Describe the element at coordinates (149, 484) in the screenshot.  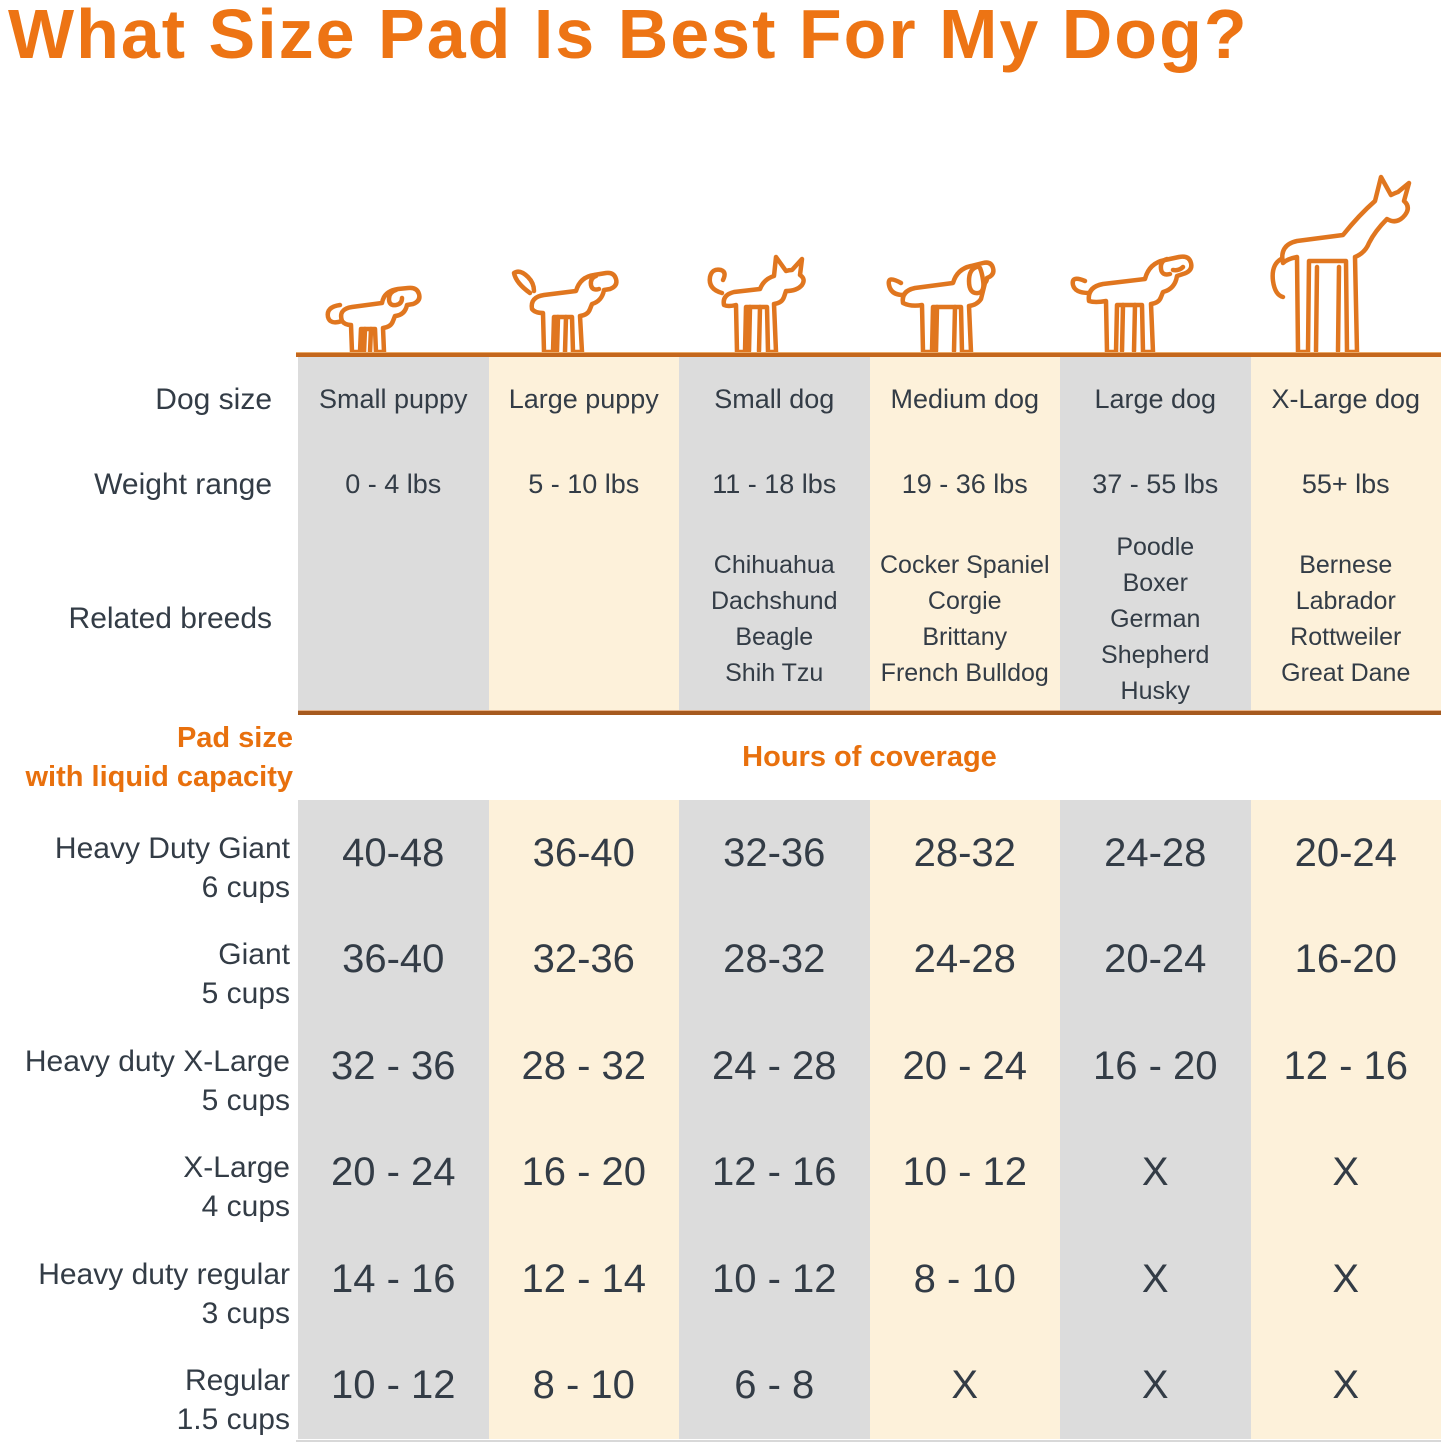
I see `weight-range-row-label: Weight range` at that location.